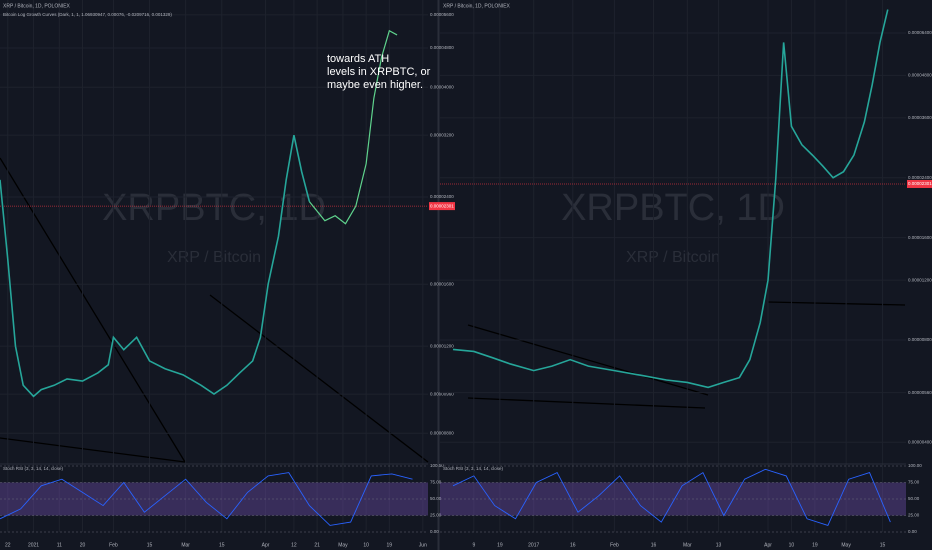 The image size is (932, 550). Describe the element at coordinates (294, 545) in the screenshot. I see `x-tick-label: 12` at that location.